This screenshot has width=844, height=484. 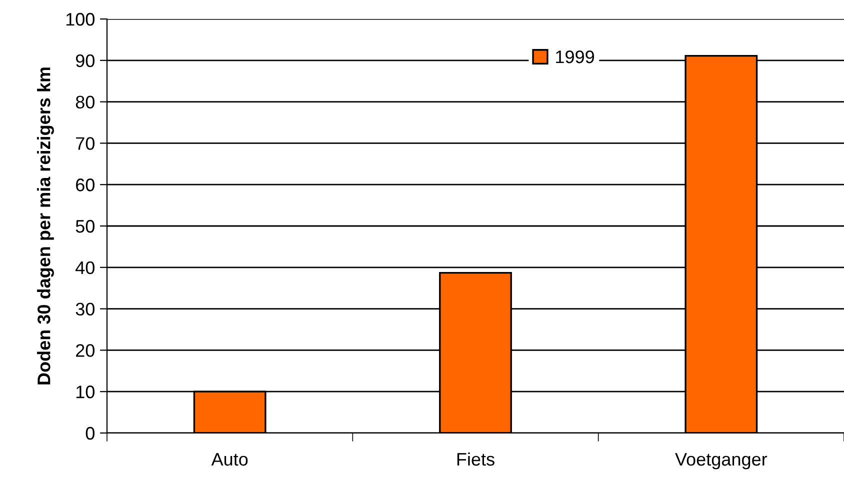 I want to click on y-tick-label: 60, so click(x=85, y=185).